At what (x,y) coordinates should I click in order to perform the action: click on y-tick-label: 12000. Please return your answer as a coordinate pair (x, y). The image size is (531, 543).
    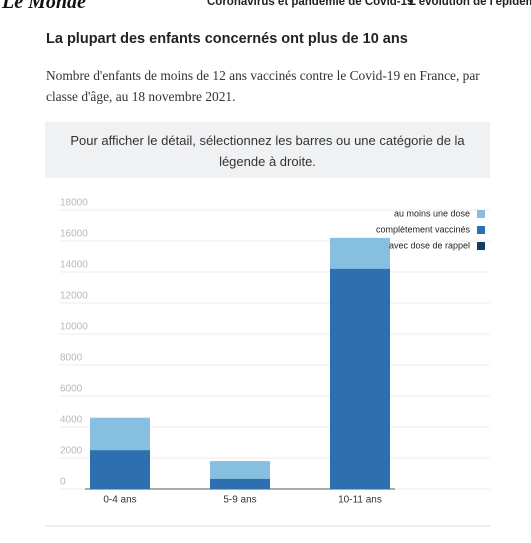
    Looking at the image, I should click on (74, 296).